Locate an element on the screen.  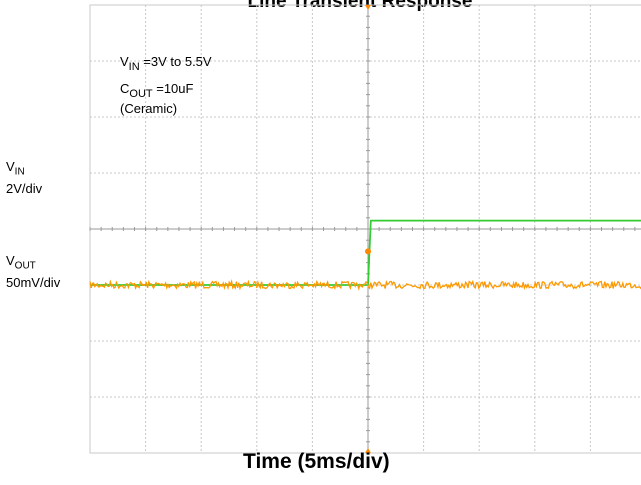
vin-channel-label: VIN 2V/div is located at coordinates (24, 178).